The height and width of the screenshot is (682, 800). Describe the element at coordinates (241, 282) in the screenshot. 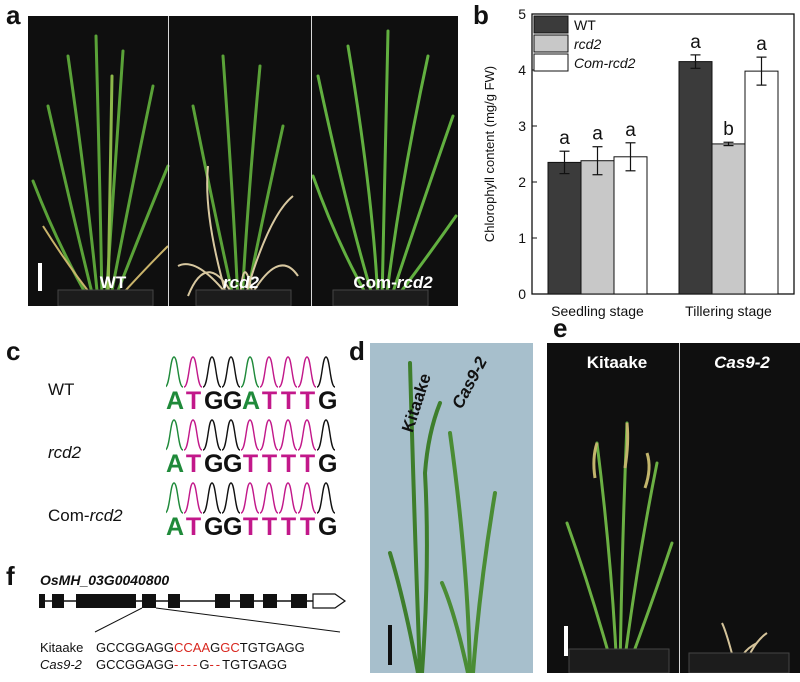

I see `label-rcd2: rcd2` at that location.